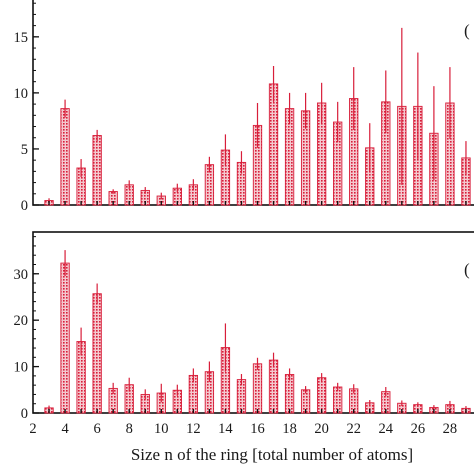 The image size is (474, 474). Describe the element at coordinates (225, 429) in the screenshot. I see `x-tick-label: 14` at that location.